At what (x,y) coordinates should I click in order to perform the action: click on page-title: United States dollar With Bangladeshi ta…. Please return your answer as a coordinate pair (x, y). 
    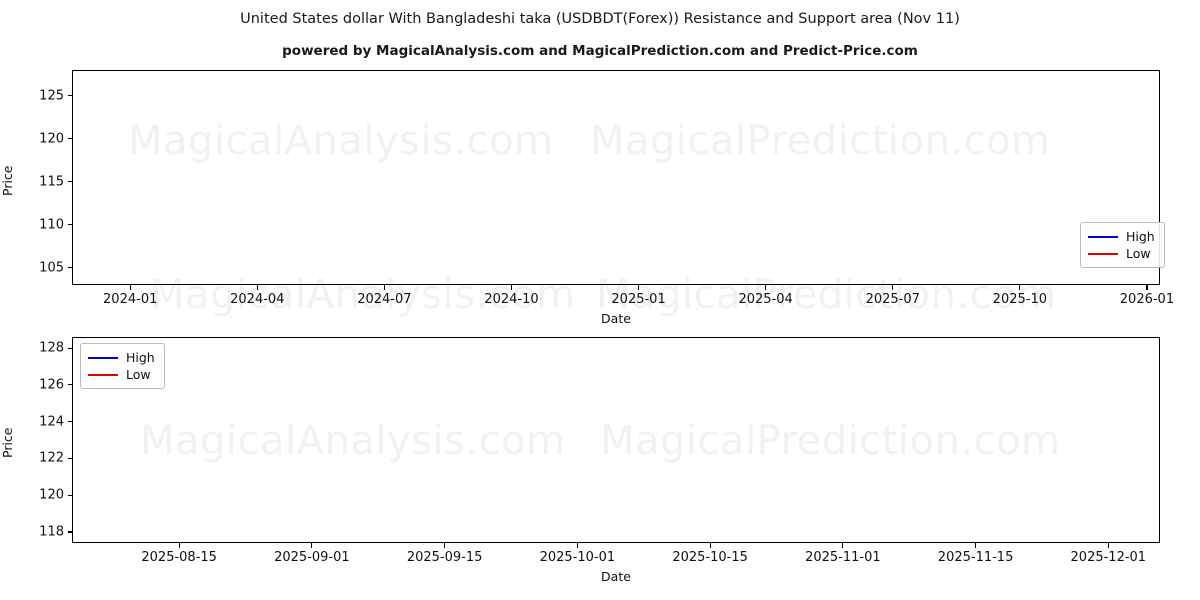
    Looking at the image, I should click on (600, 19).